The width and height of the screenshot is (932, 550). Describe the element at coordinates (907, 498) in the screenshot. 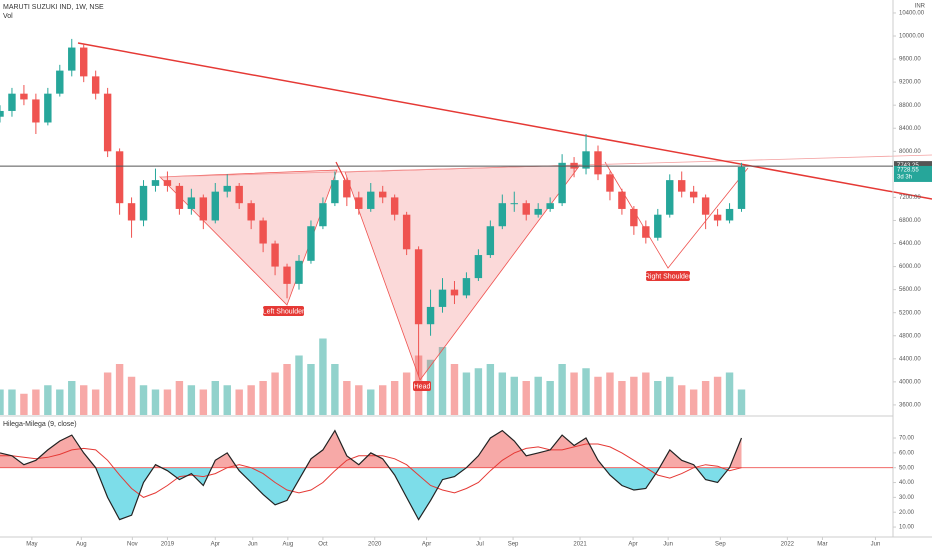

I see `osc-y-tick-label: 30.00` at that location.